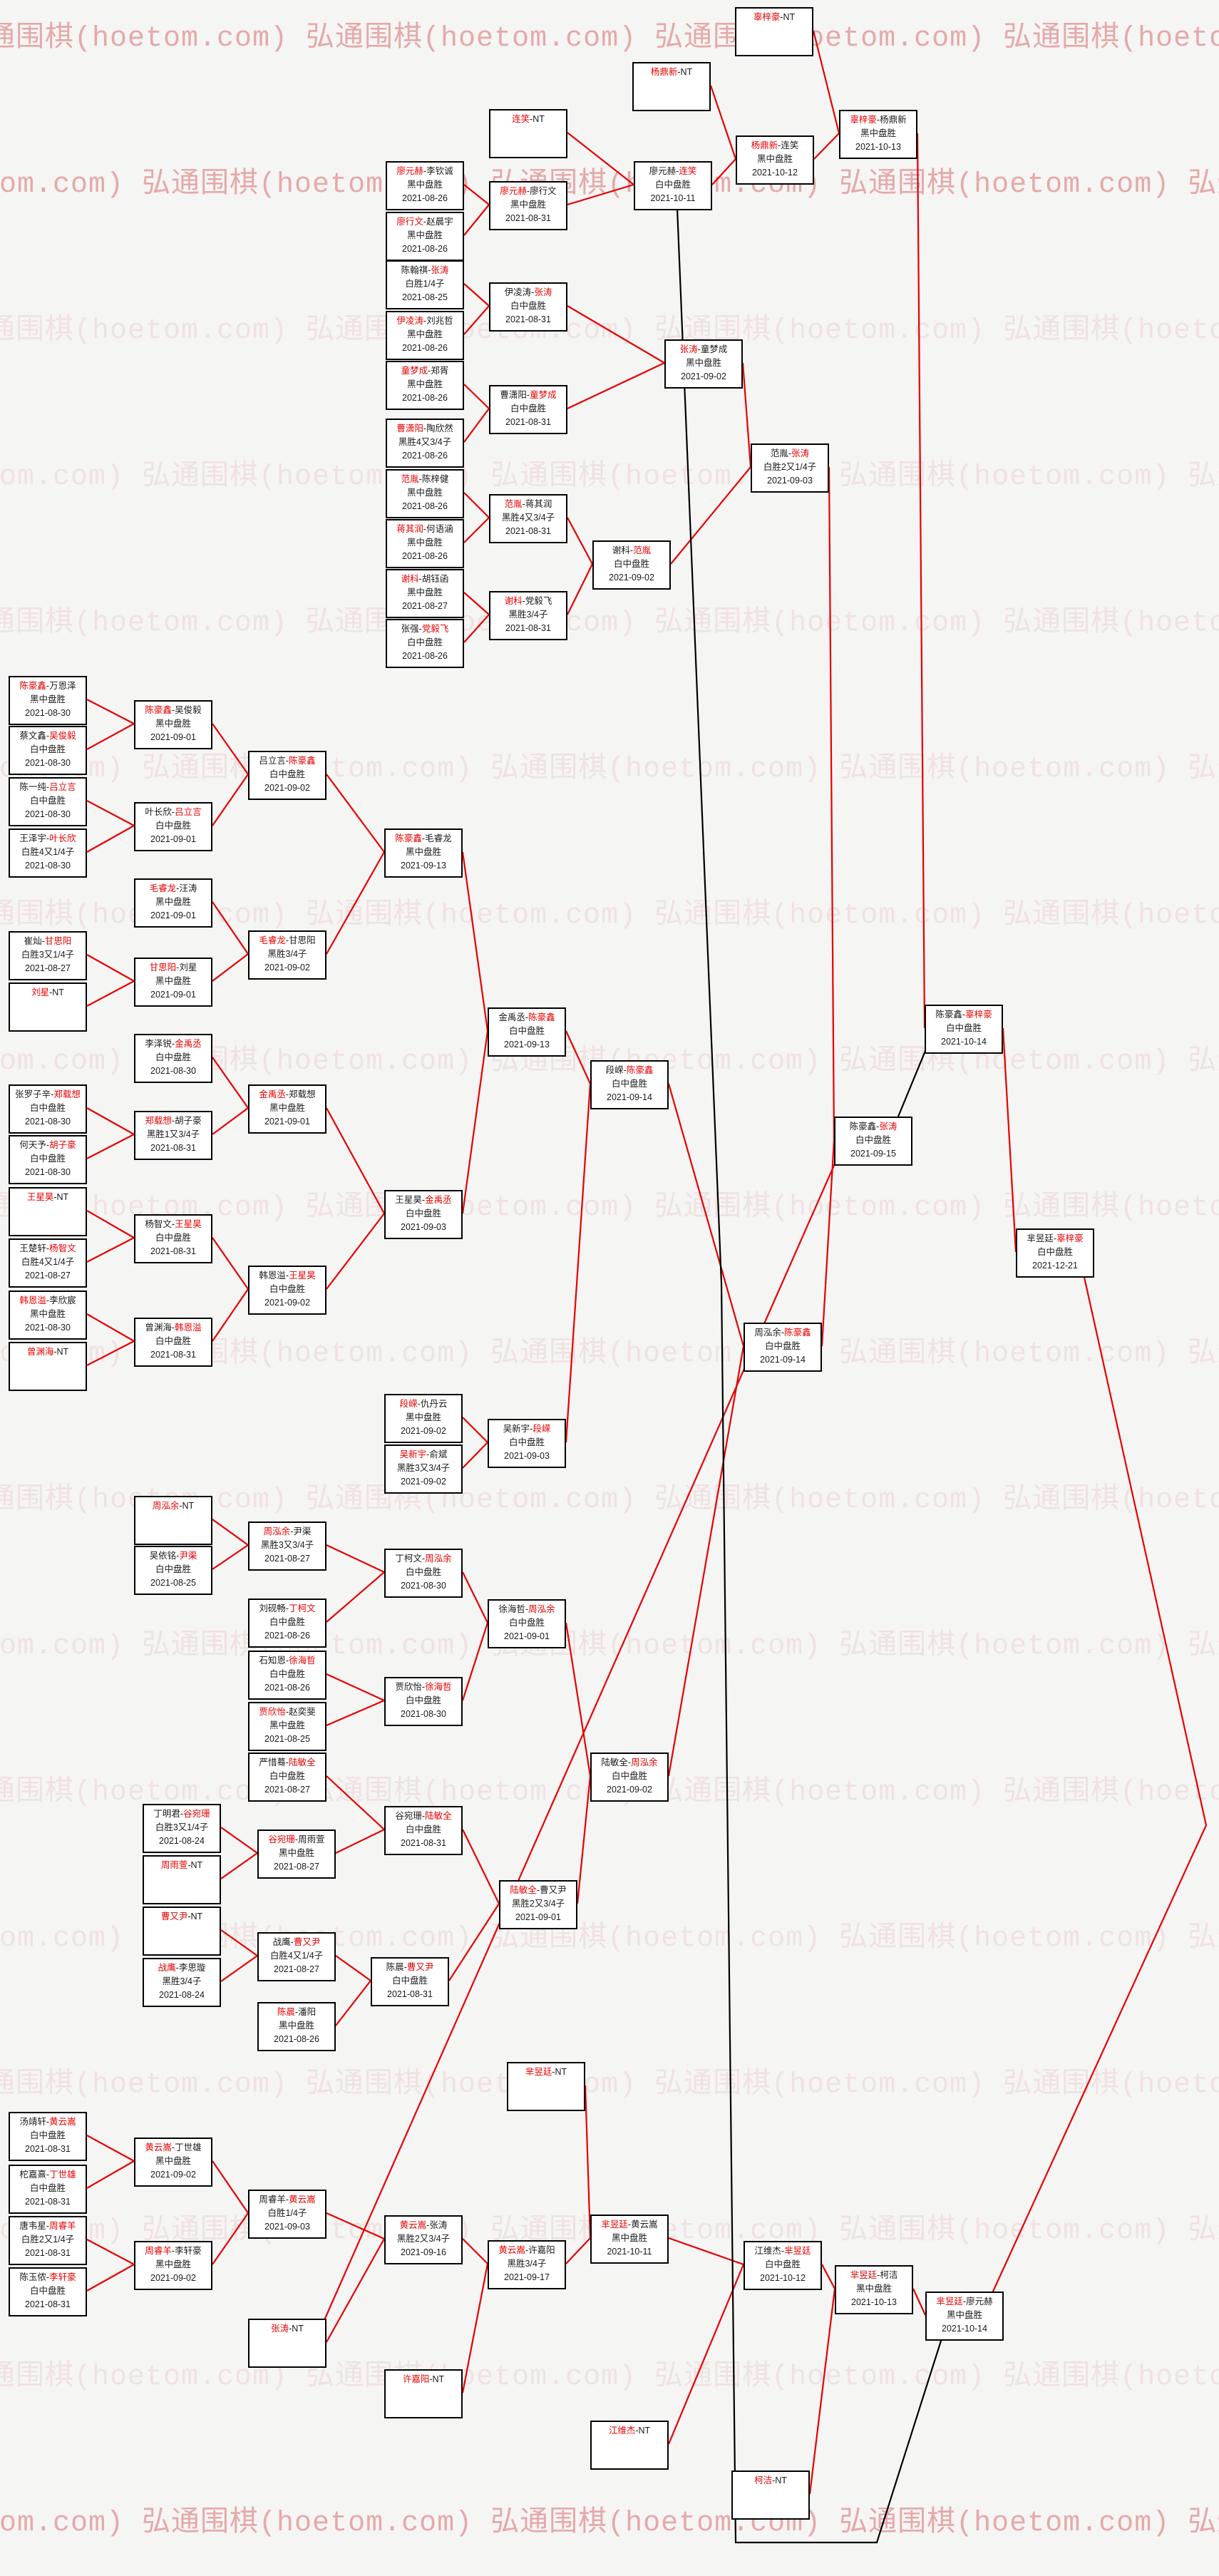 The image size is (1219, 2576). Describe the element at coordinates (287, 1675) in the screenshot. I see `match-box-n3: 石知恩-徐海哲 白中盘胜 2021-08-26` at that location.